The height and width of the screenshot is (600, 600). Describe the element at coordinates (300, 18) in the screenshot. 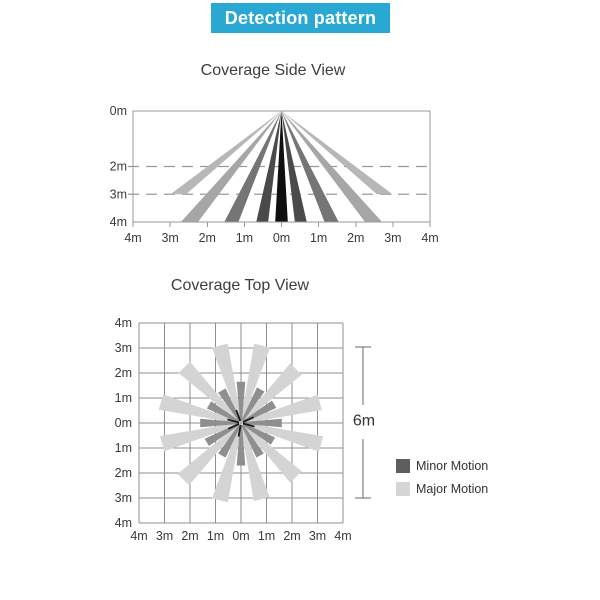

I see `page-title-banner: Detection pattern` at that location.